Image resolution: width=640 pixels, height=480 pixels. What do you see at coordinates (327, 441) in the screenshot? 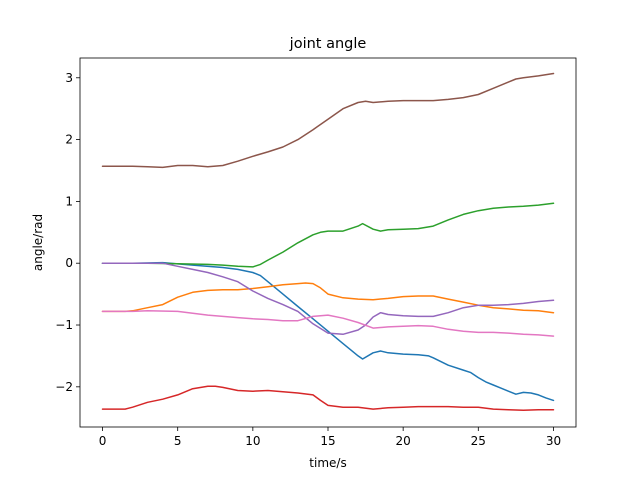
I see `x-tick-label: 15` at bounding box center [327, 441].